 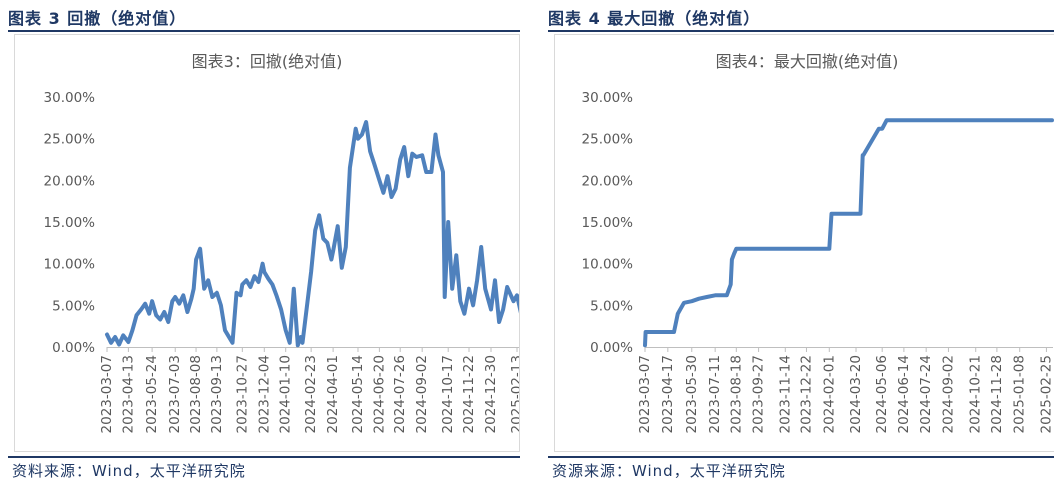 I want to click on x-tick-label: 2024-06-14, so click(x=904, y=394).